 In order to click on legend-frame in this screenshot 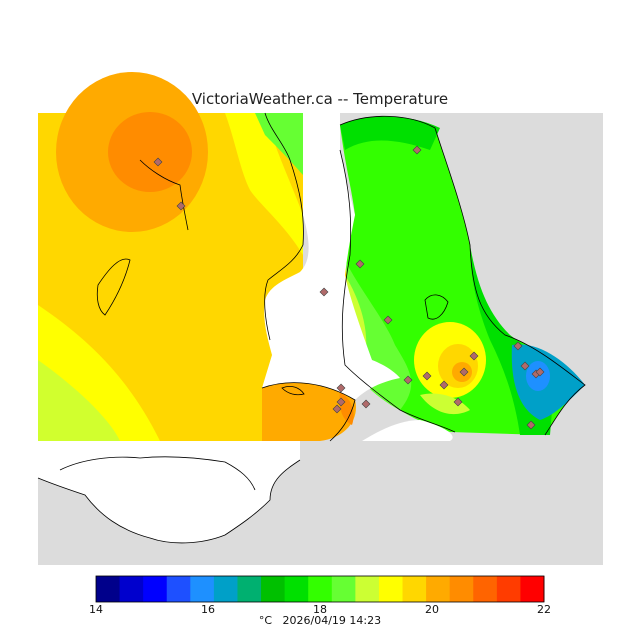, I will do `click(320, 589)`.